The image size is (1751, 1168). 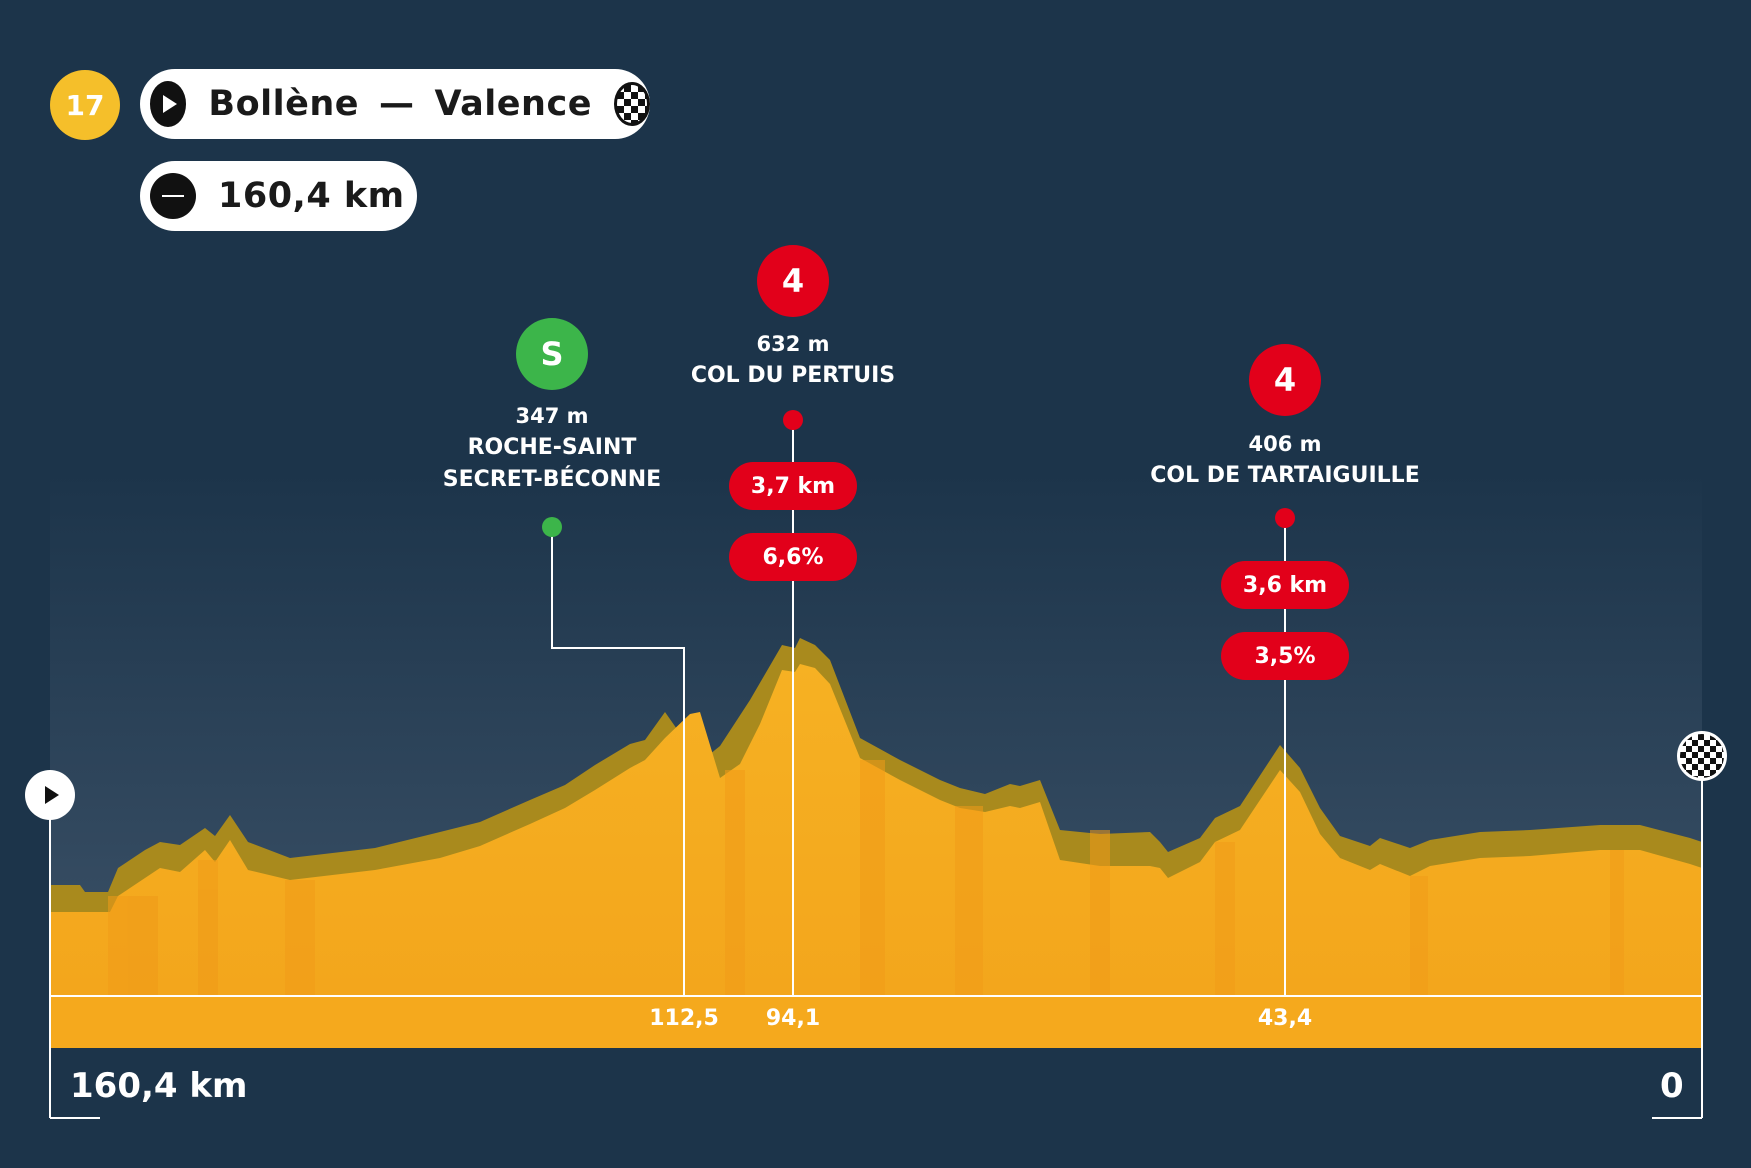 What do you see at coordinates (793, 362) in the screenshot?
I see `climb1-info: 632 m COL DU PERTUIS` at bounding box center [793, 362].